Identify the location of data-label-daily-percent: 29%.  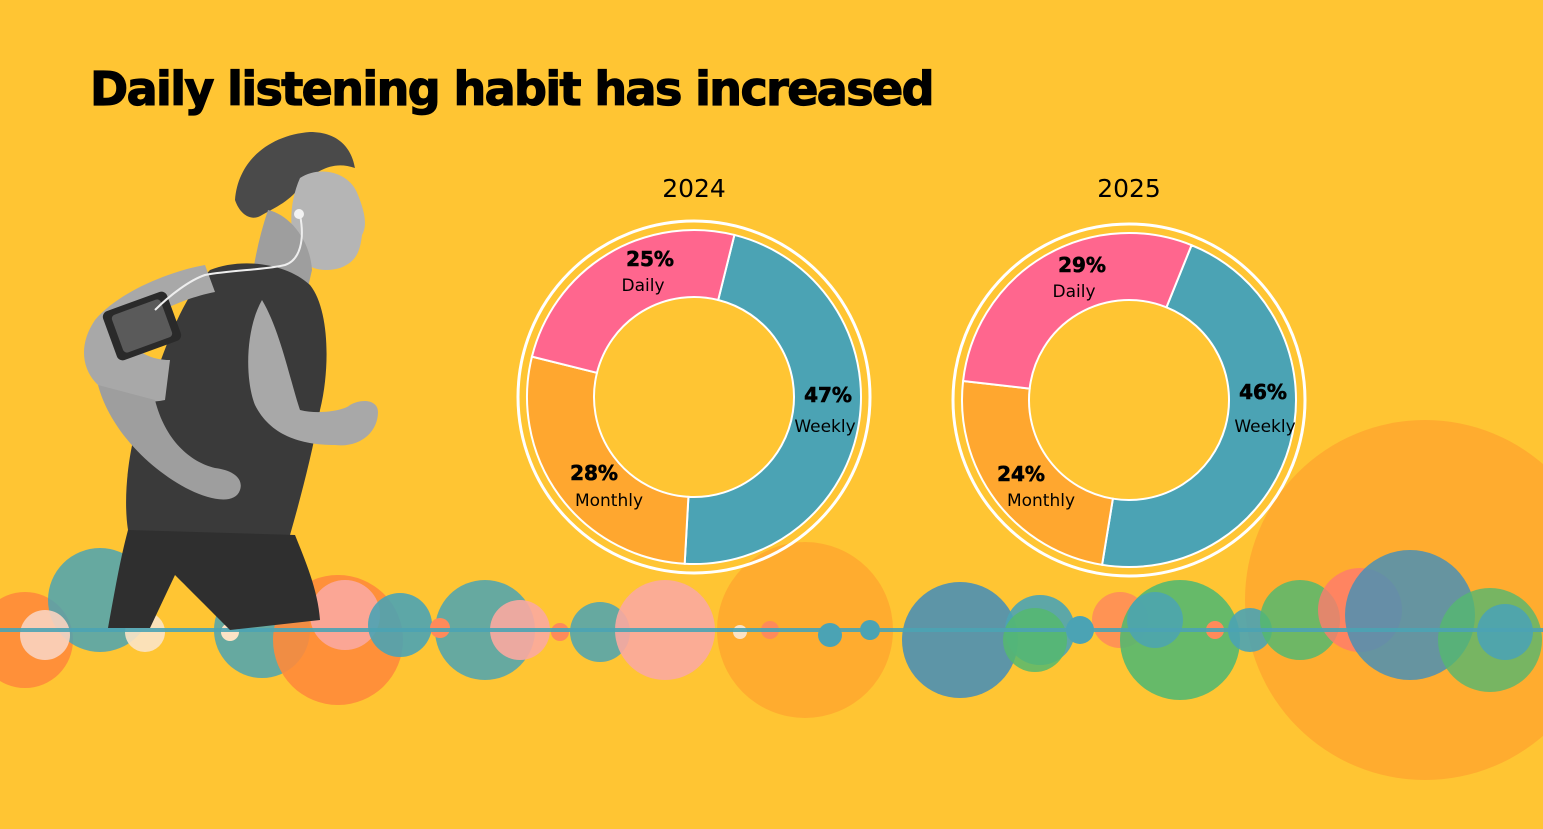
(1082, 265).